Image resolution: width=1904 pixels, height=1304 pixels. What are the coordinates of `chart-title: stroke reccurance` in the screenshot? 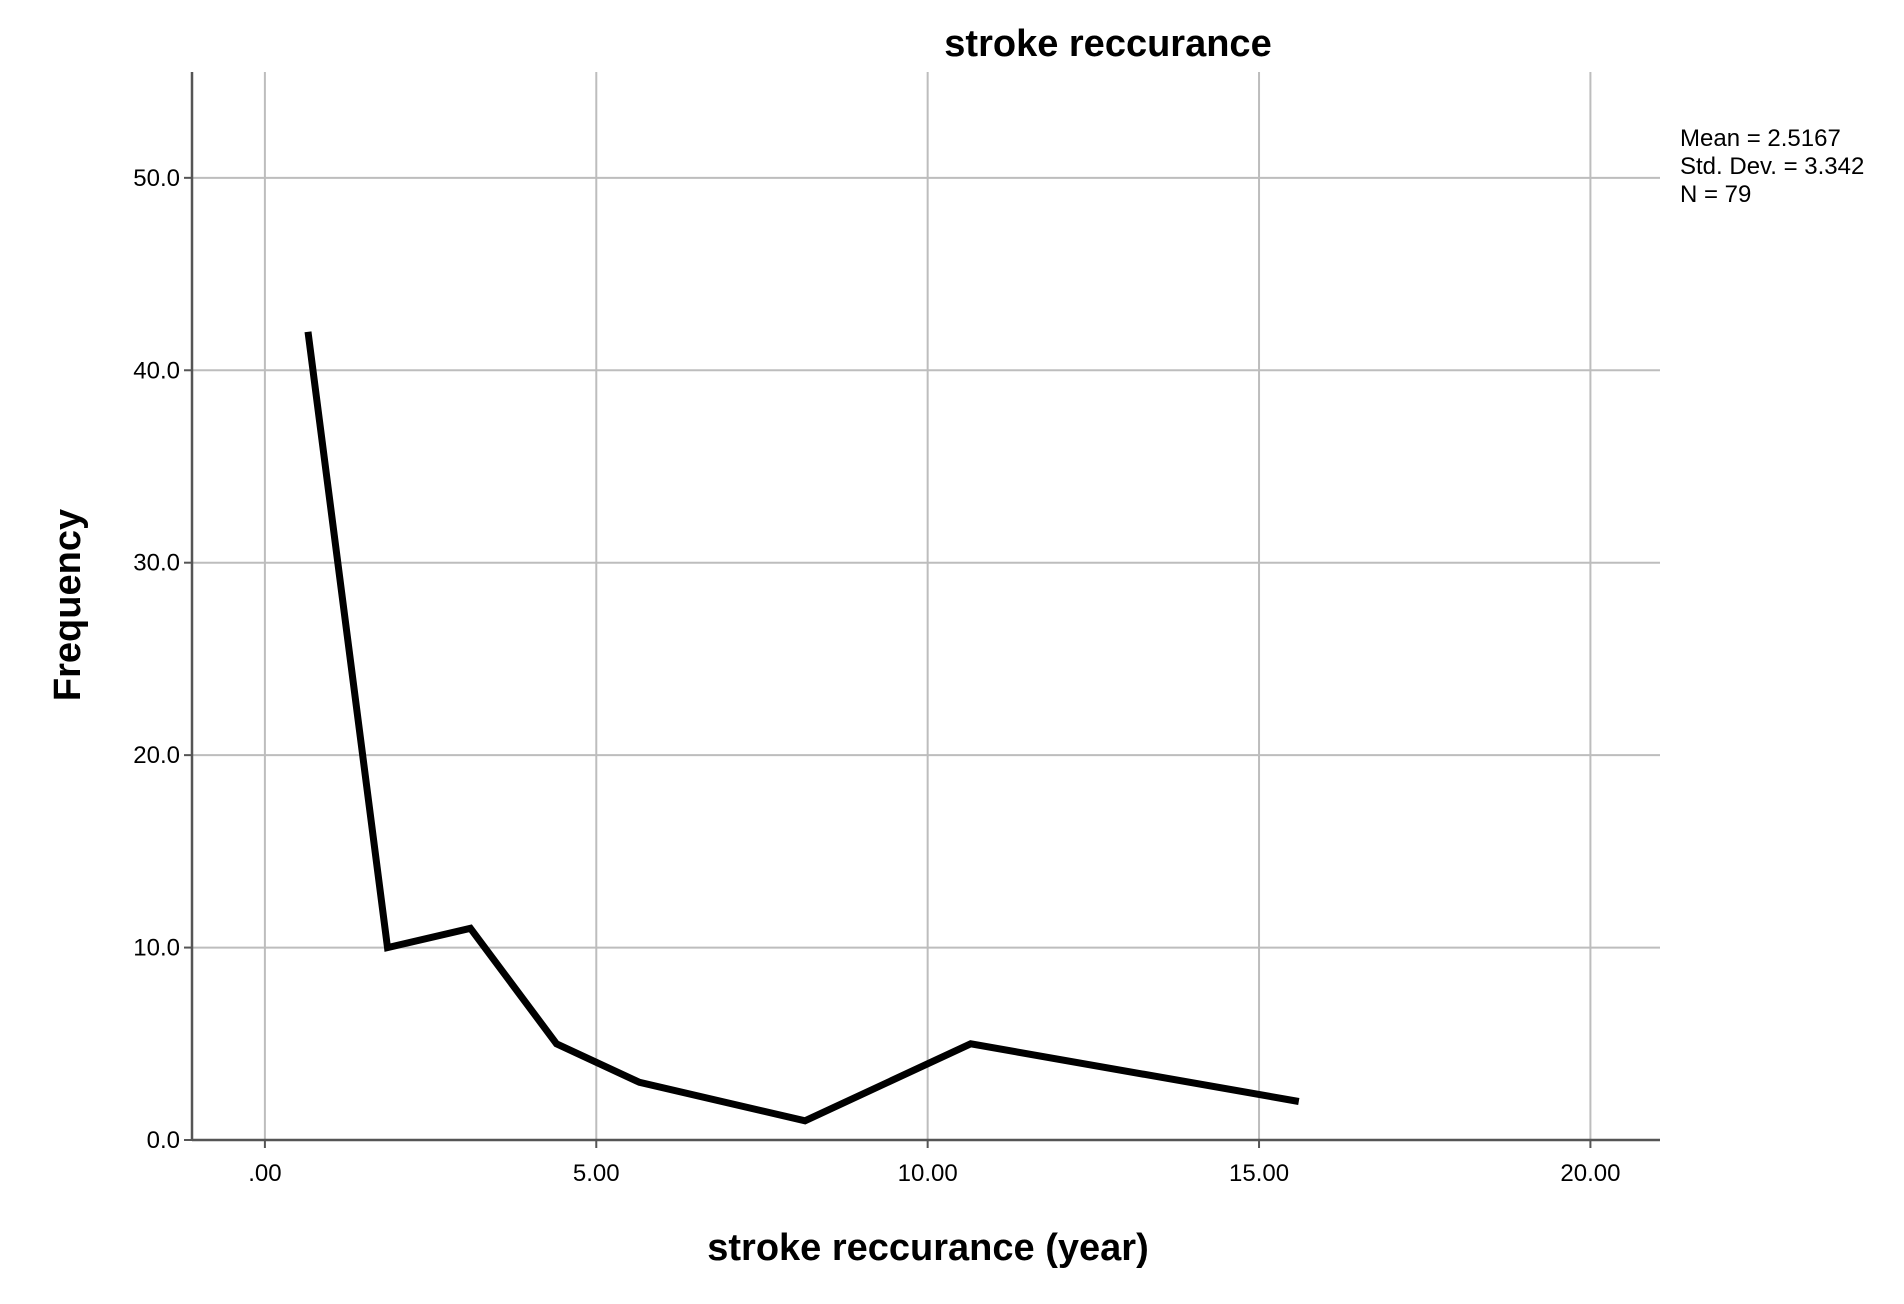 It's located at (1107, 44).